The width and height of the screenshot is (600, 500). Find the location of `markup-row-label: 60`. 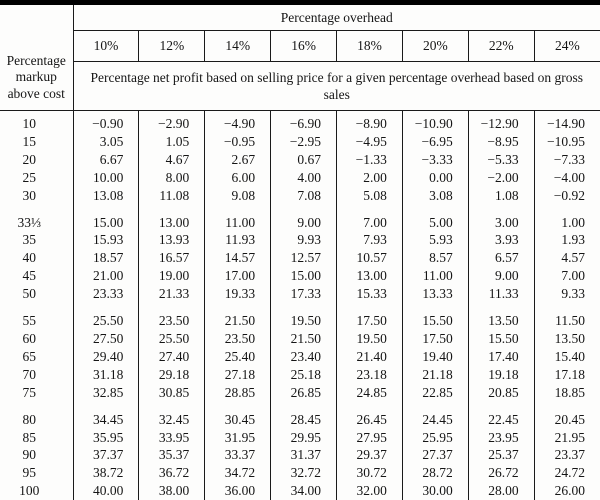

markup-row-label: 60 is located at coordinates (37, 338).